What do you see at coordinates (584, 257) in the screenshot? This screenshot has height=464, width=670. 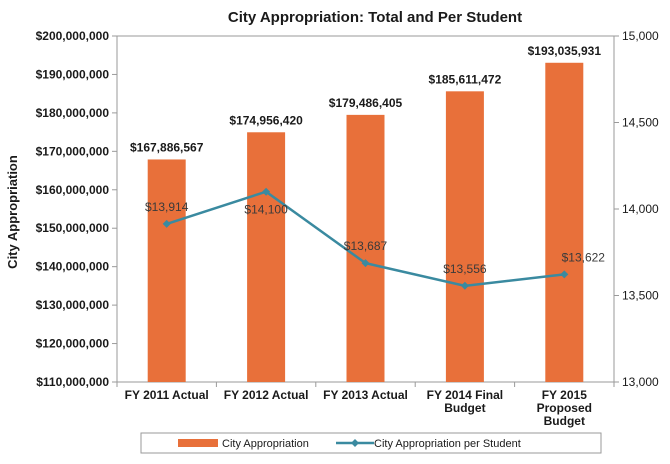 I see `line-data-label: $13,622` at bounding box center [584, 257].